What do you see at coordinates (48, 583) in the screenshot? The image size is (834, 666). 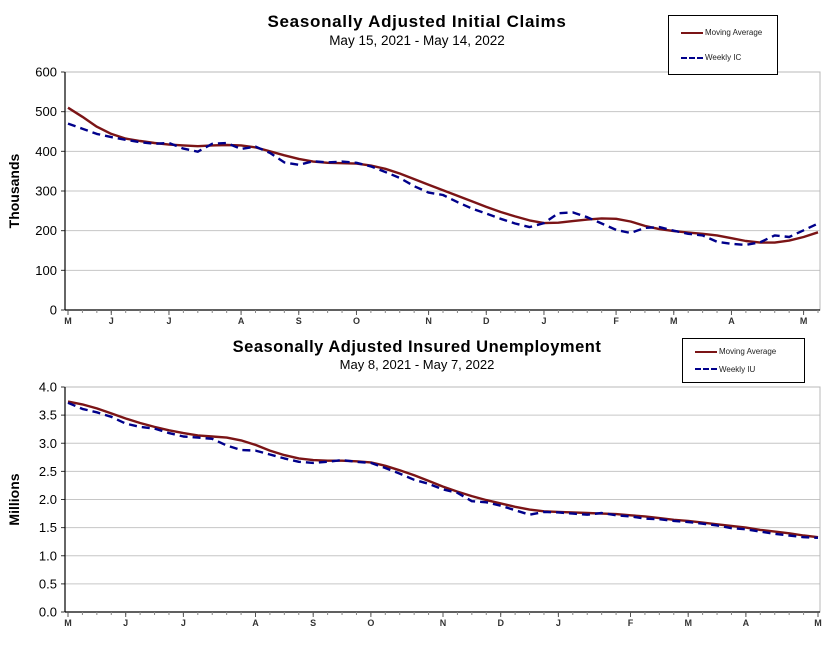 I see `svg-text: 0.5` at bounding box center [48, 583].